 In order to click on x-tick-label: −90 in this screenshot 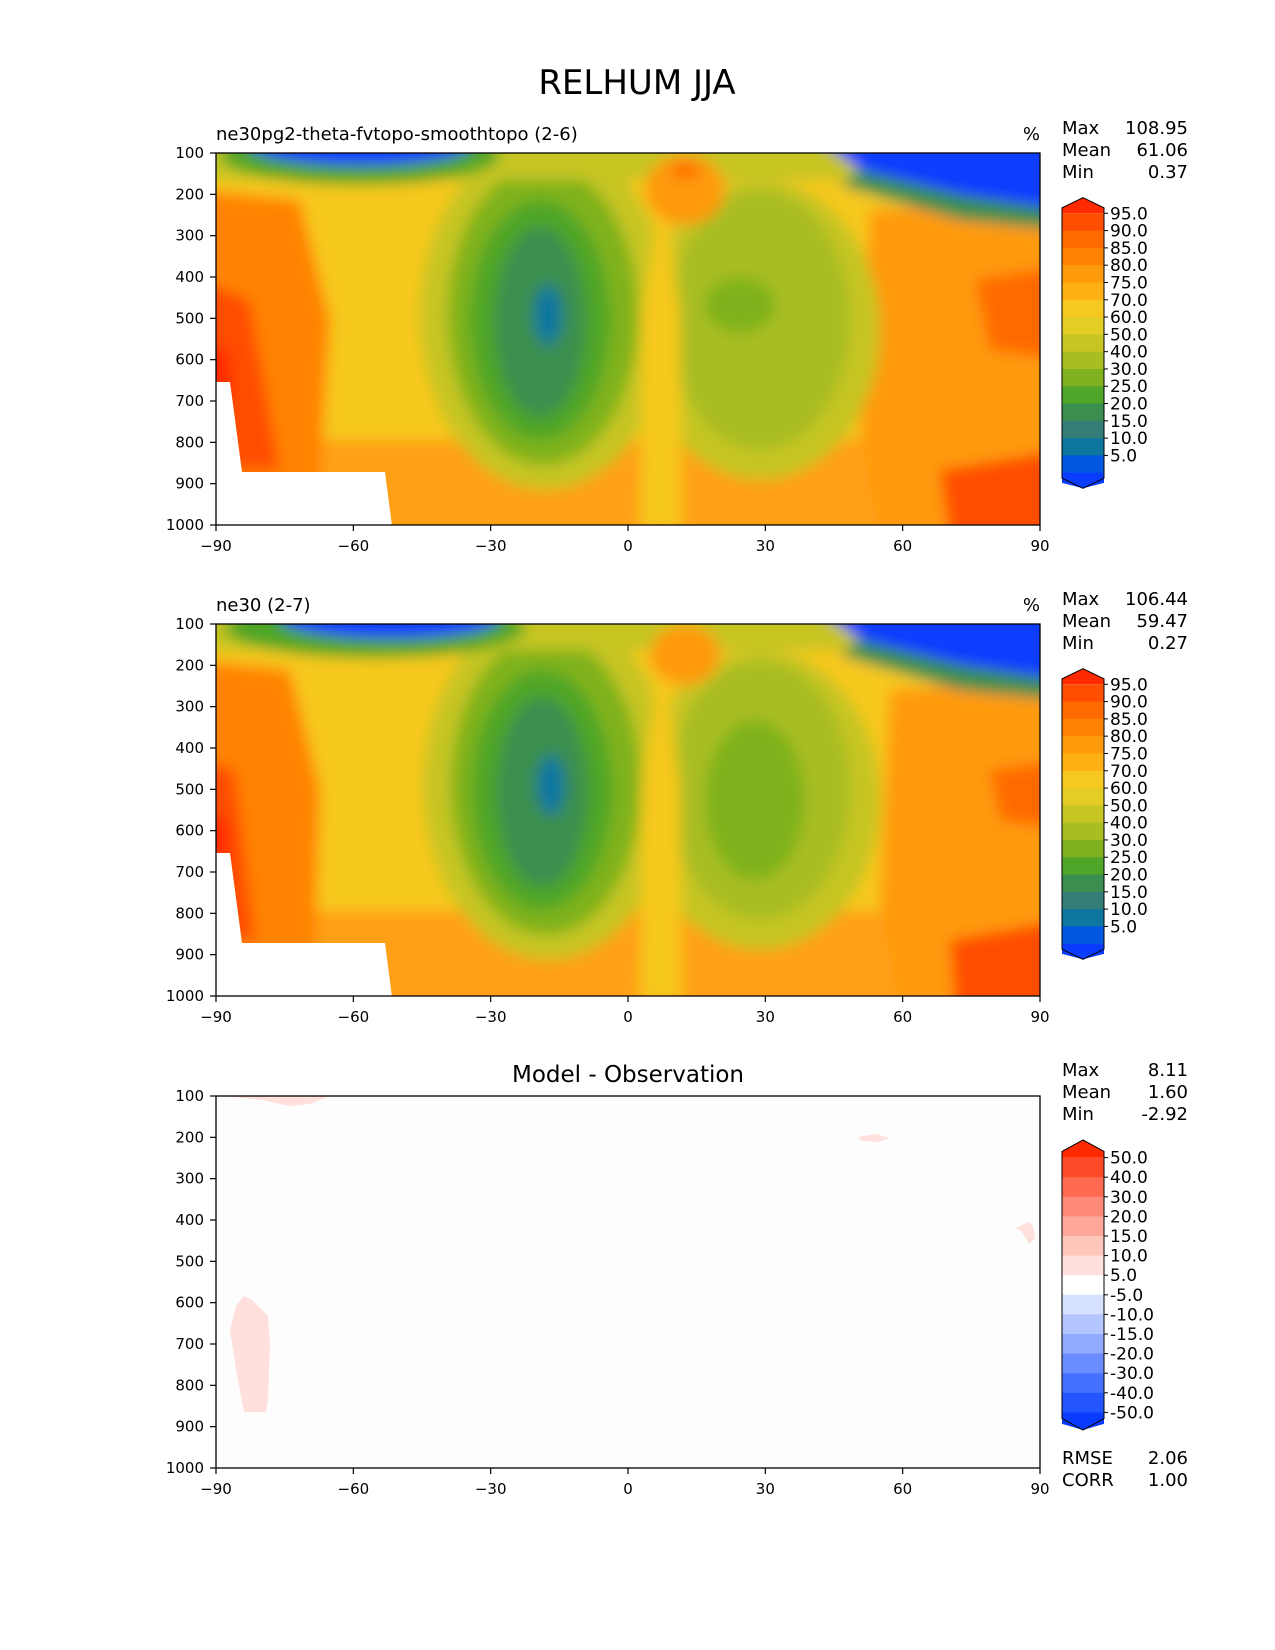, I will do `click(216, 1017)`.